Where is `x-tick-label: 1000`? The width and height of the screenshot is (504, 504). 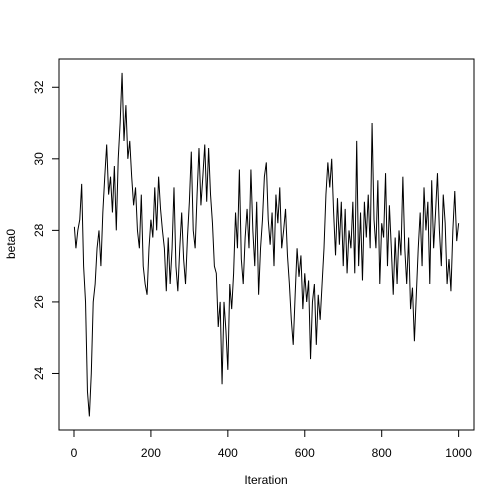
x-tick-label: 1000 is located at coordinates (458, 453).